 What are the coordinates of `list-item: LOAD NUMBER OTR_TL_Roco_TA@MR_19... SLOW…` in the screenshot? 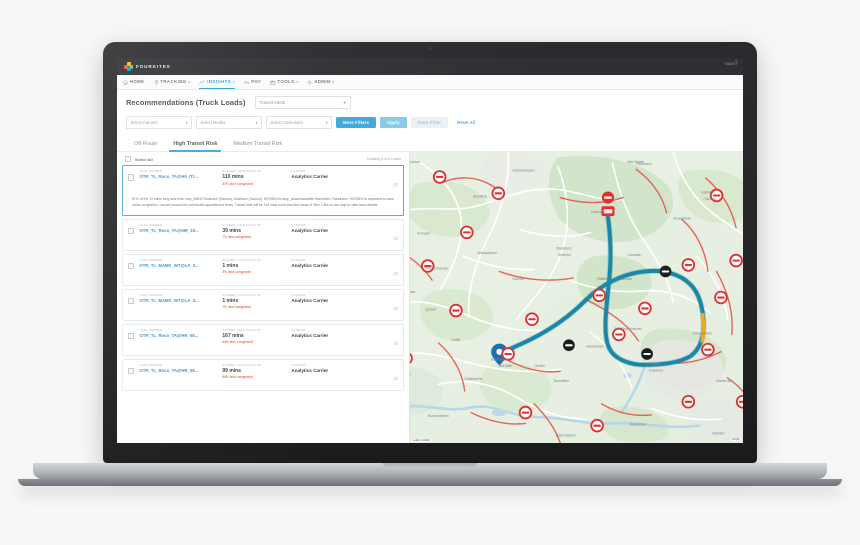 It's located at (263, 234).